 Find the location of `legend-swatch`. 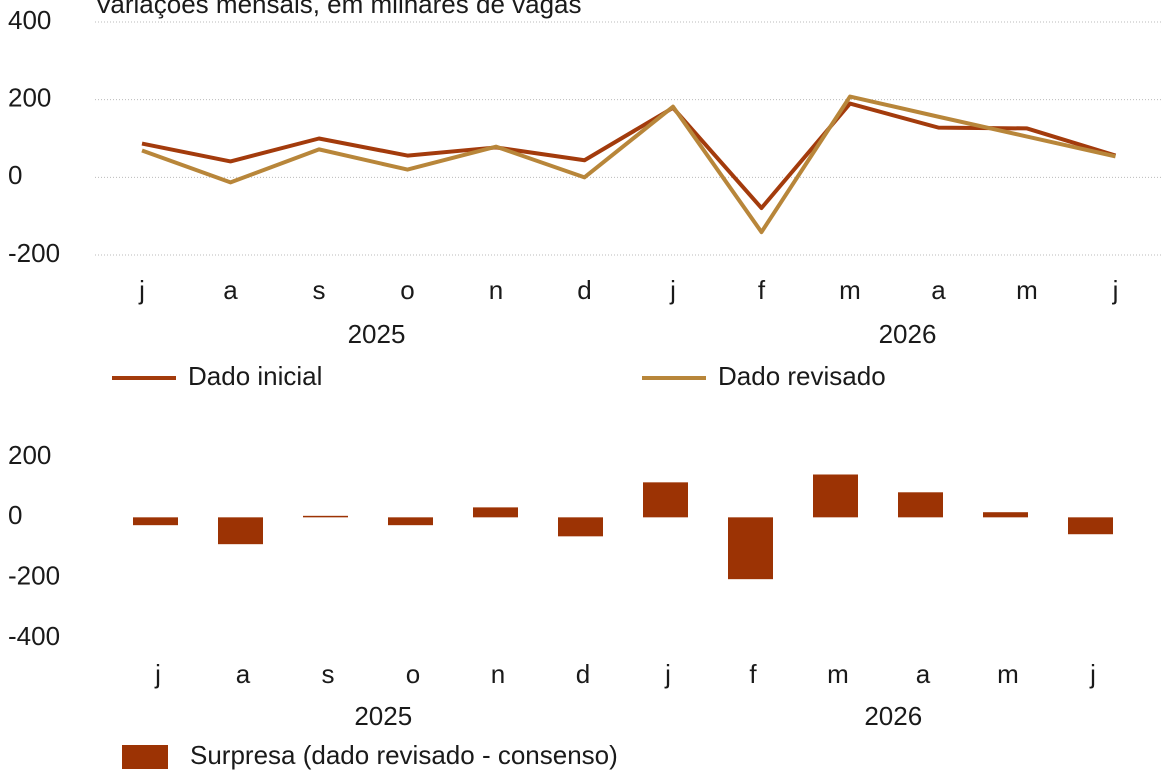

legend-swatch is located at coordinates (145, 757).